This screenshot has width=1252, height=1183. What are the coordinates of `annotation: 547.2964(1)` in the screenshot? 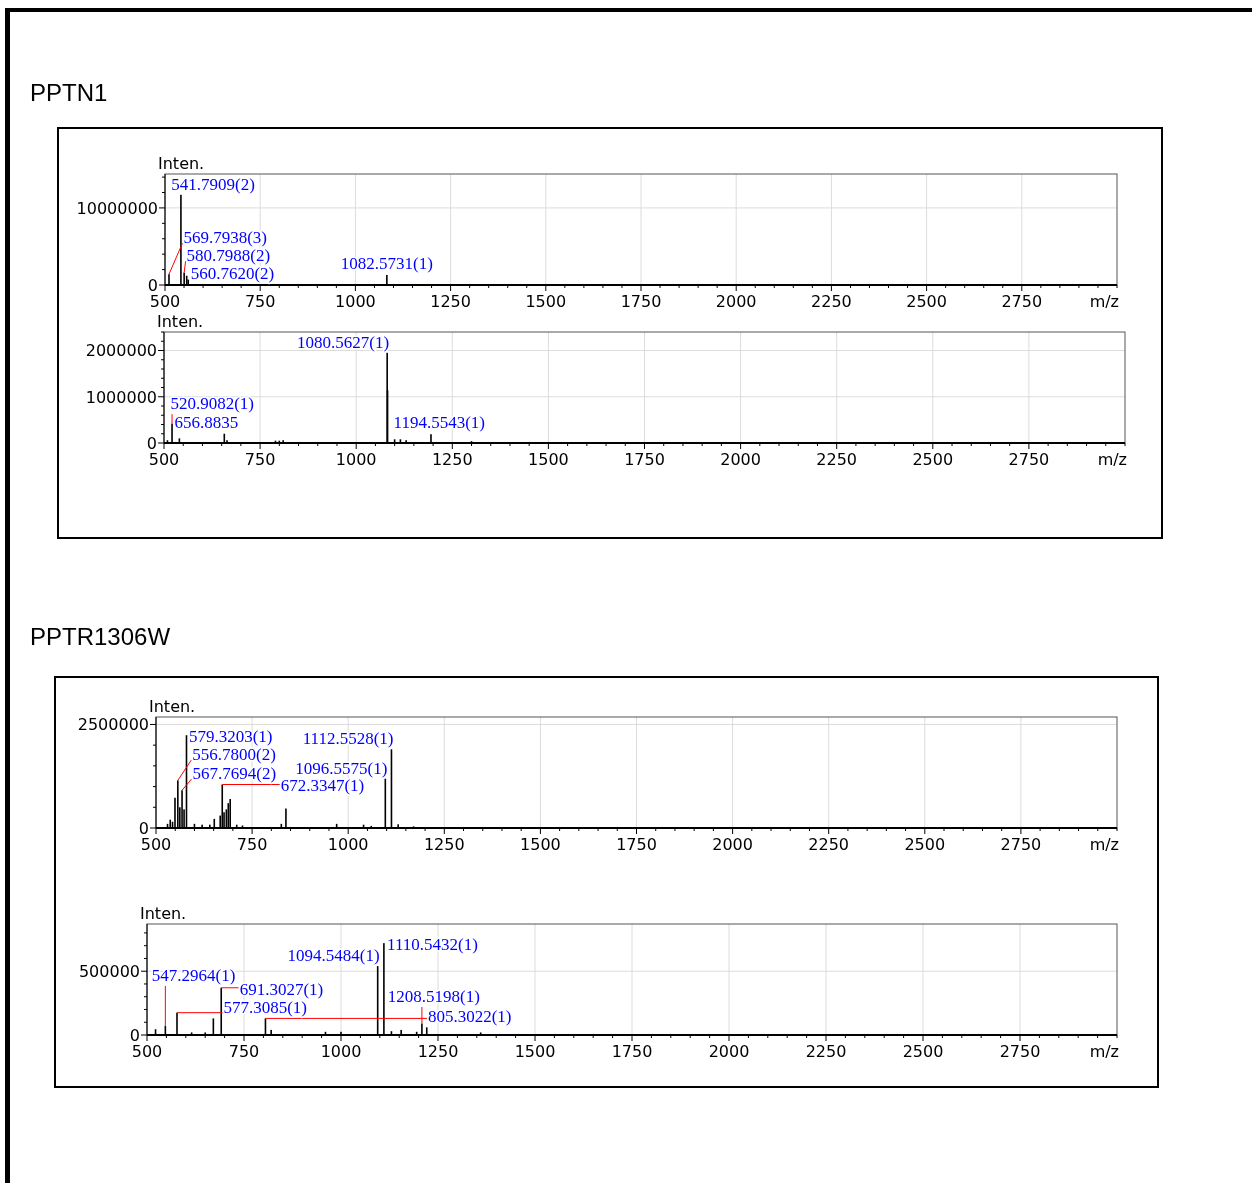 It's located at (193, 976).